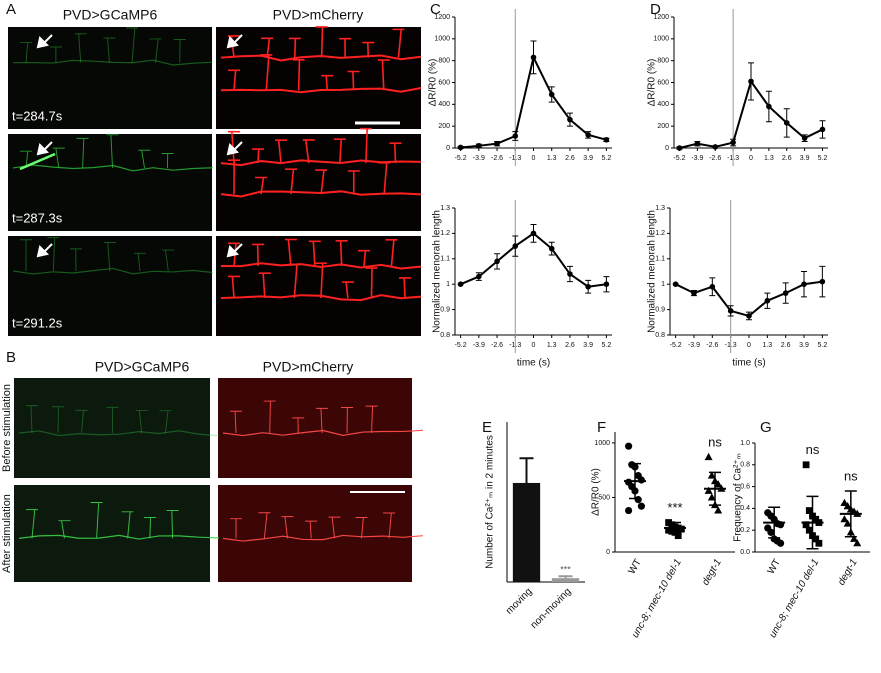 This screenshot has width=881, height=673. I want to click on y-tick-label: 0.9, so click(660, 309).